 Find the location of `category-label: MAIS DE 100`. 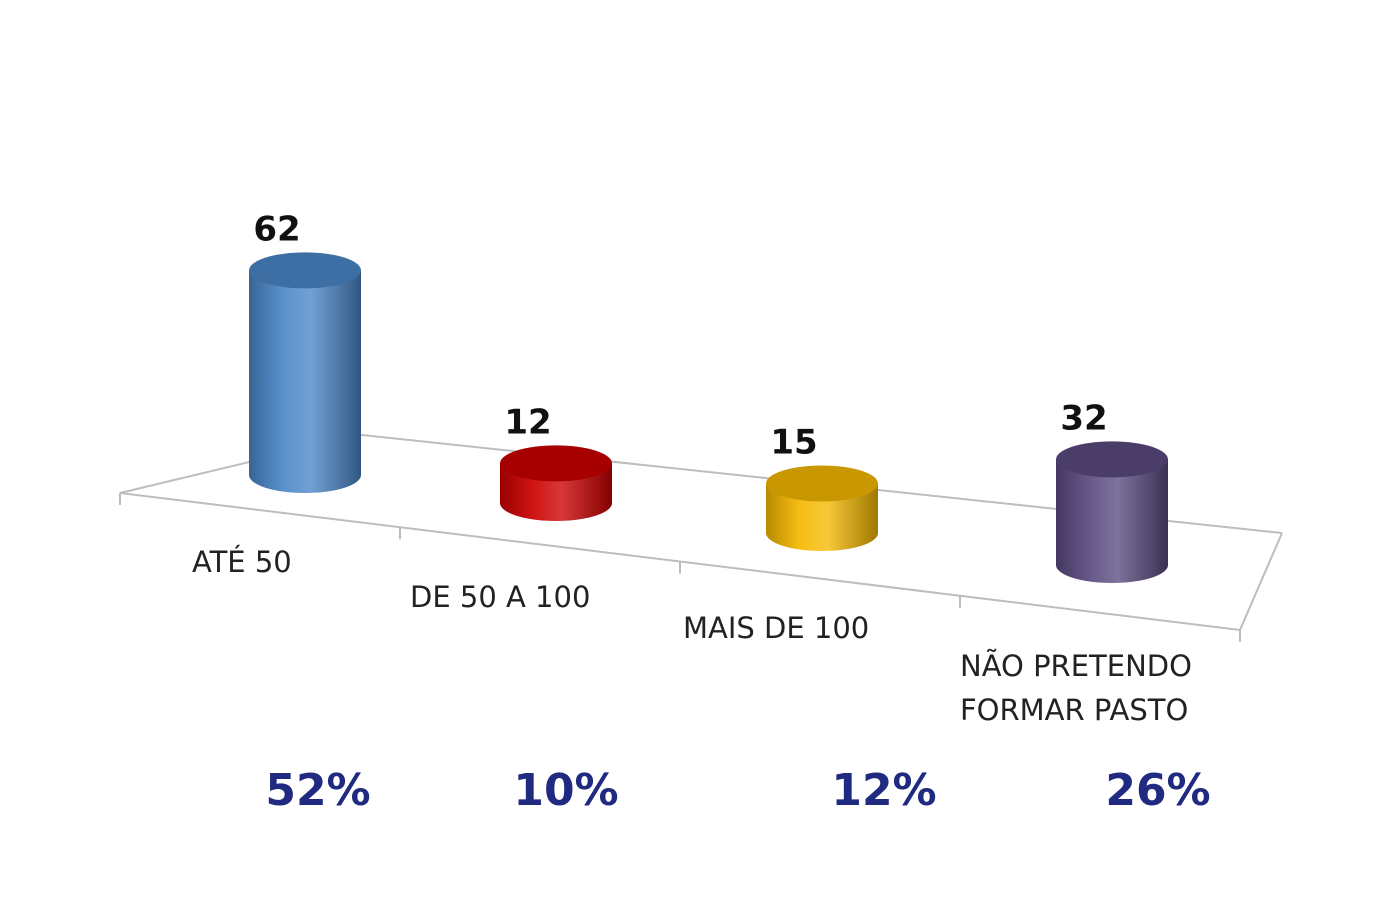

category-label: MAIS DE 100 is located at coordinates (776, 628).